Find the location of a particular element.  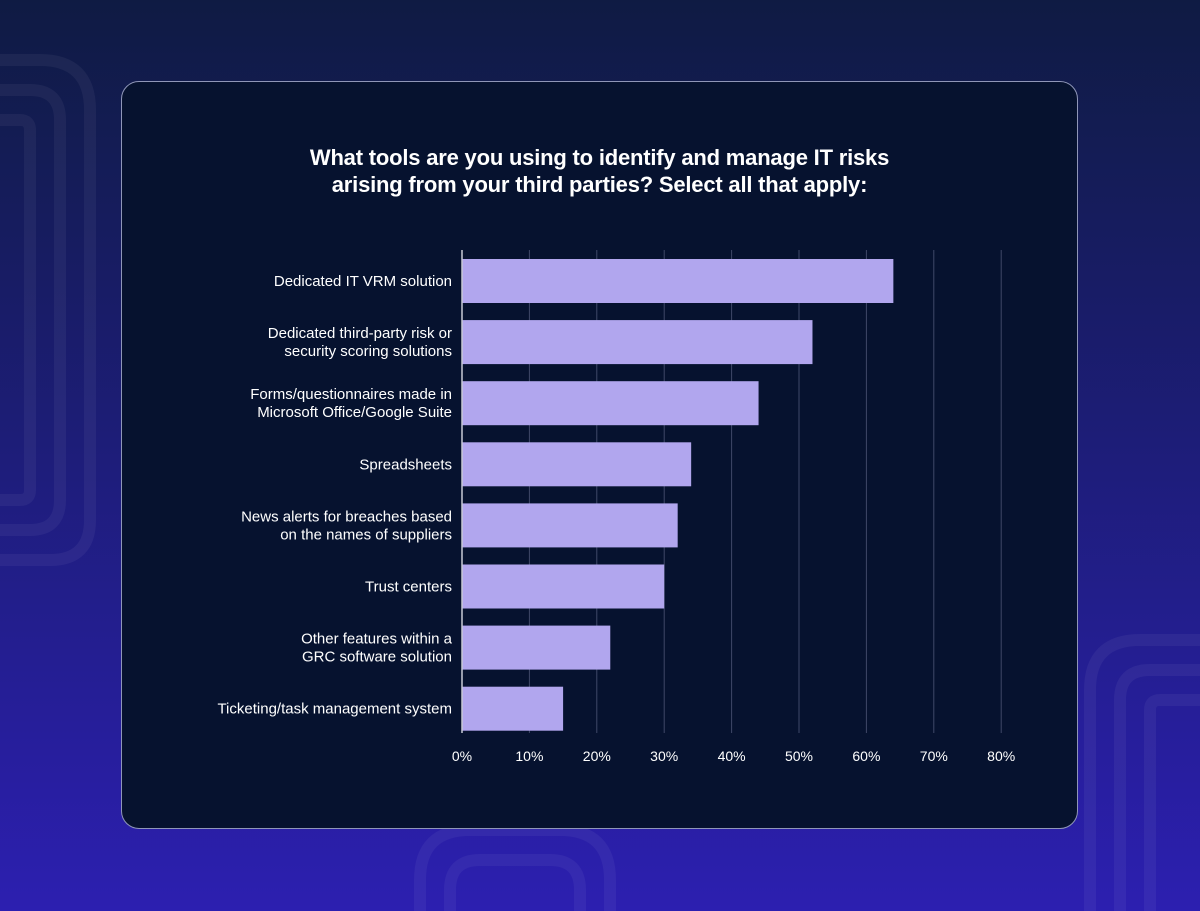

x-tick-label: 80% is located at coordinates (1001, 756).